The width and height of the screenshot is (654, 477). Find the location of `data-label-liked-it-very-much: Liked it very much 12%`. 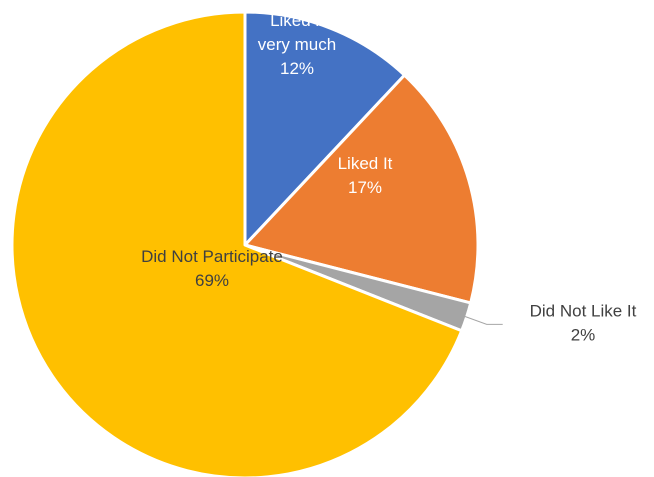

data-label-liked-it-very-much: Liked it very much 12% is located at coordinates (297, 44).